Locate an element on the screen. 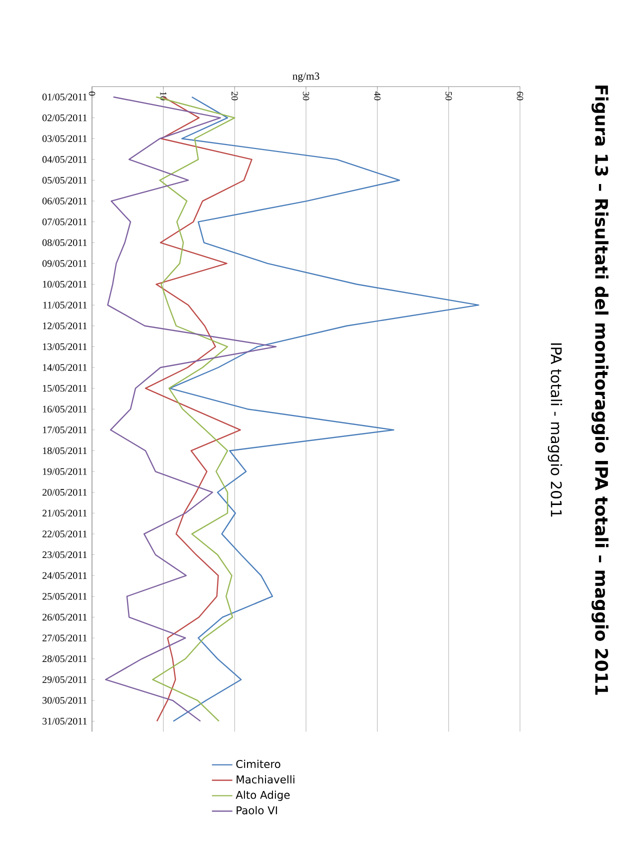 The image size is (629, 862). y-tick-label: 16/05/2011 is located at coordinates (64, 409).